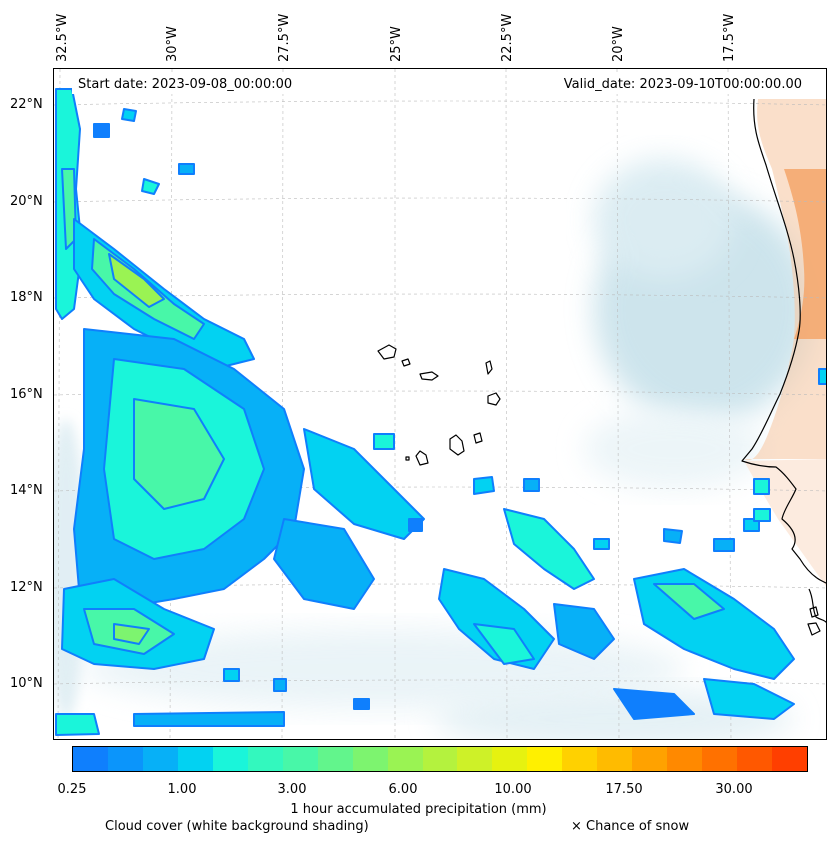  I want to click on colorbar-label: 1 hour accumulated precipitation (mm), so click(418, 809).